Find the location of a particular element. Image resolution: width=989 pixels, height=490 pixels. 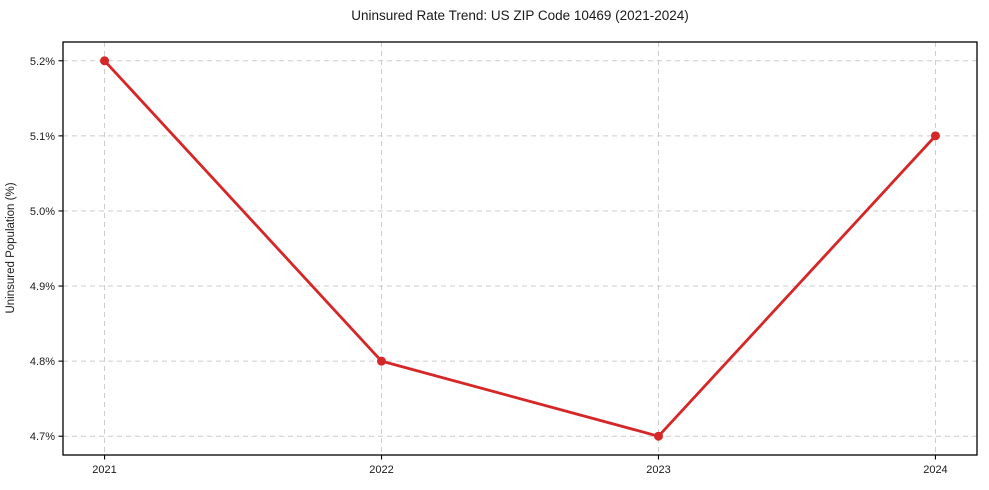

y-tick-label: 4.8% is located at coordinates (42, 362).